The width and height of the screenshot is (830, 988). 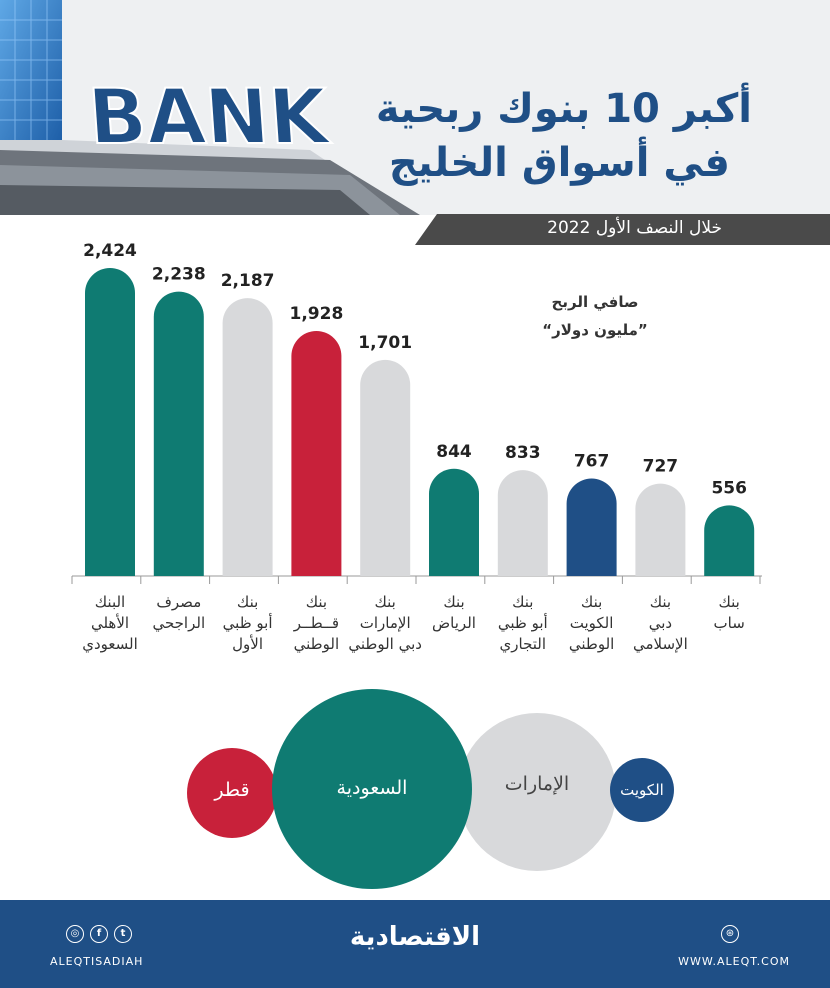 I want to click on category-label: بنك أبو ظبي التجاري, so click(x=523, y=623).